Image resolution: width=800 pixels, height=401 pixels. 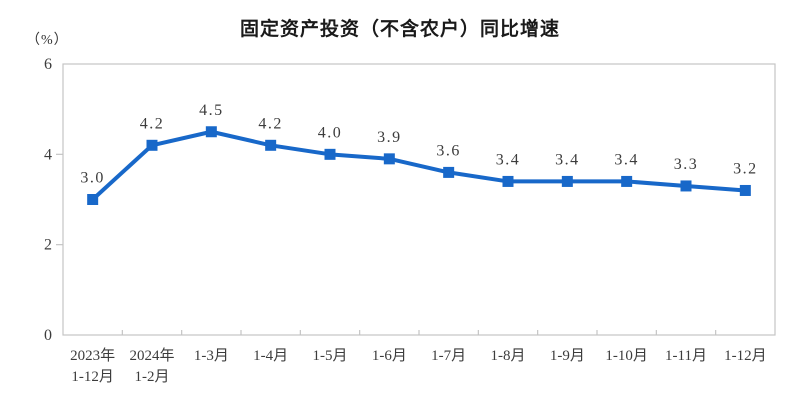 What do you see at coordinates (389, 356) in the screenshot?
I see `x-tick-label: 1-6月` at bounding box center [389, 356].